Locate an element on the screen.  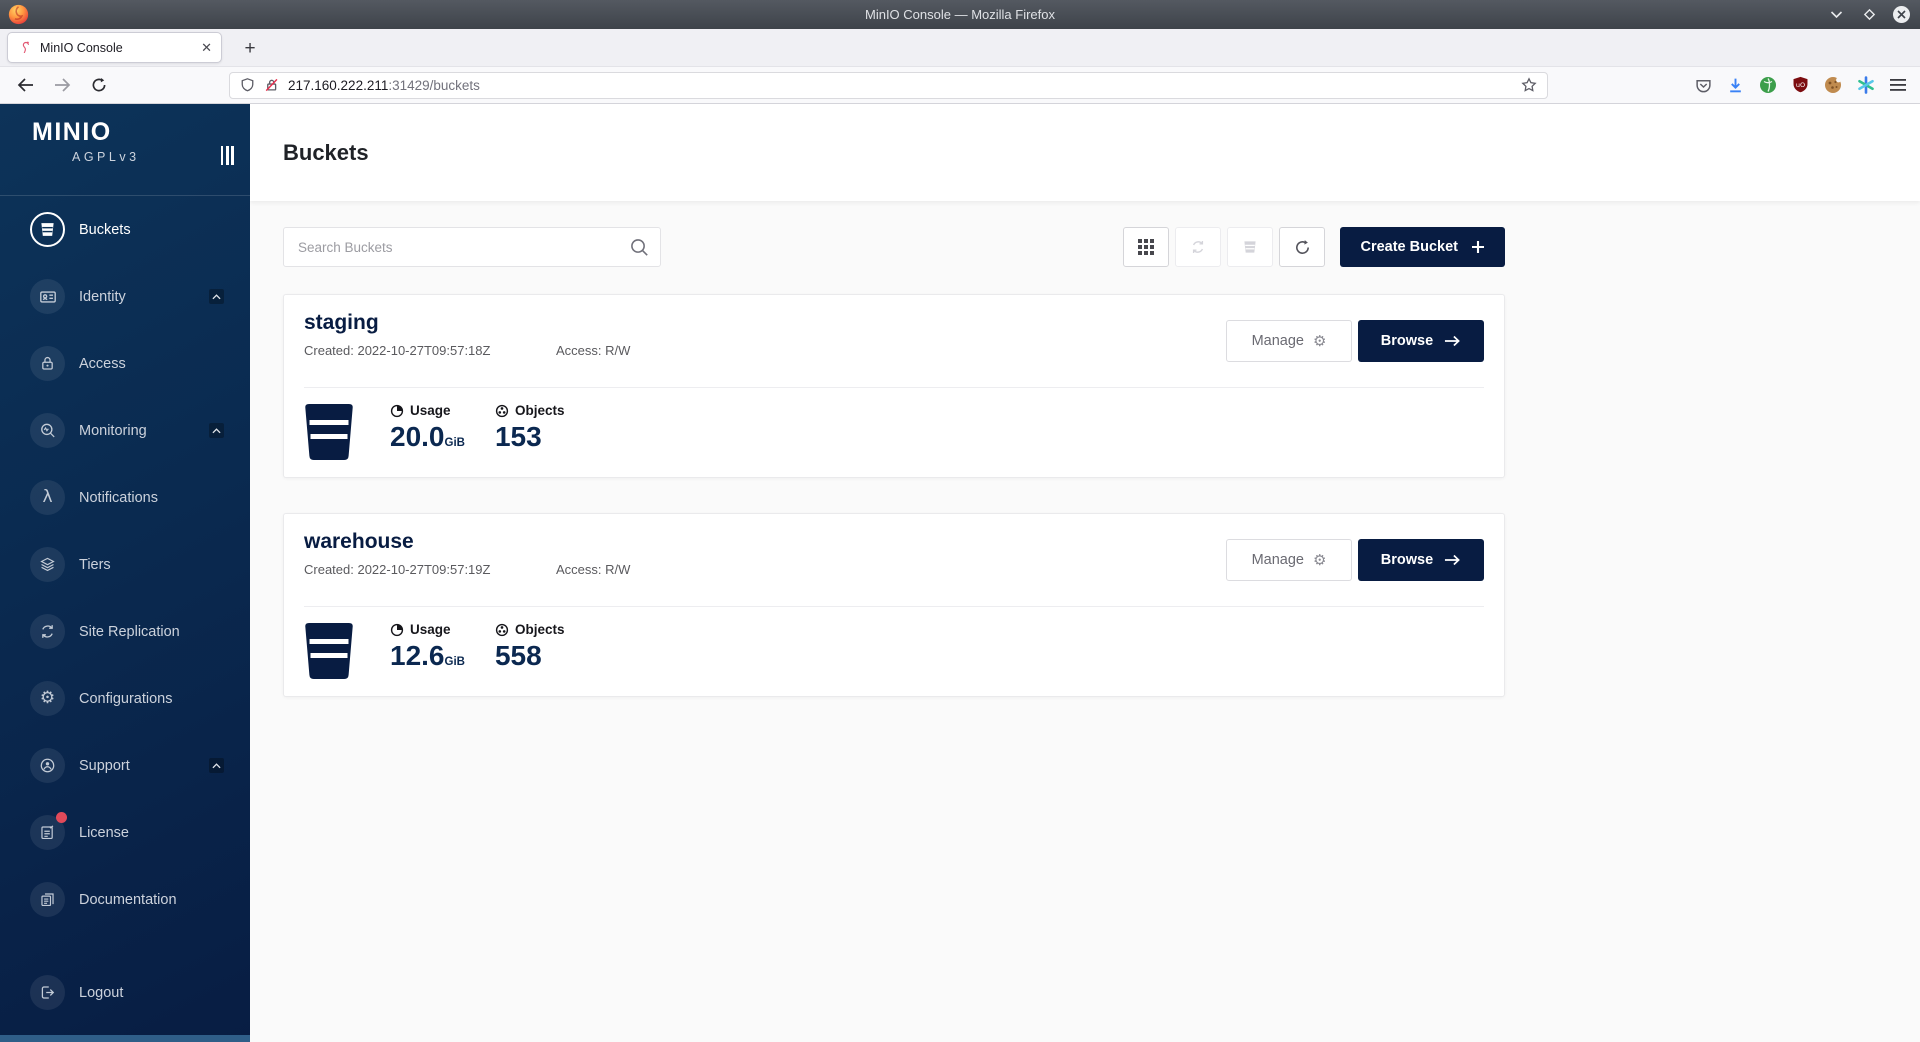
sidebar-item-label: Access is located at coordinates (102, 363).